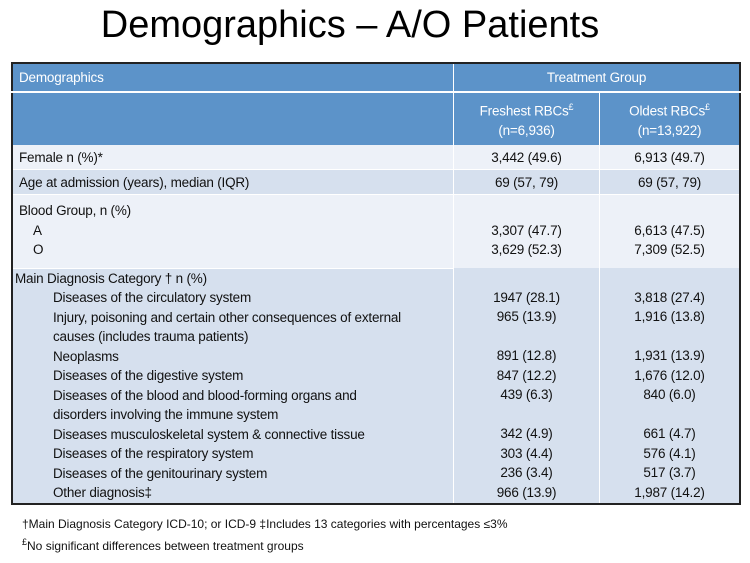 The width and height of the screenshot is (750, 563). I want to click on diagnosis-5-fresh: 342 (4.9), so click(526, 433).